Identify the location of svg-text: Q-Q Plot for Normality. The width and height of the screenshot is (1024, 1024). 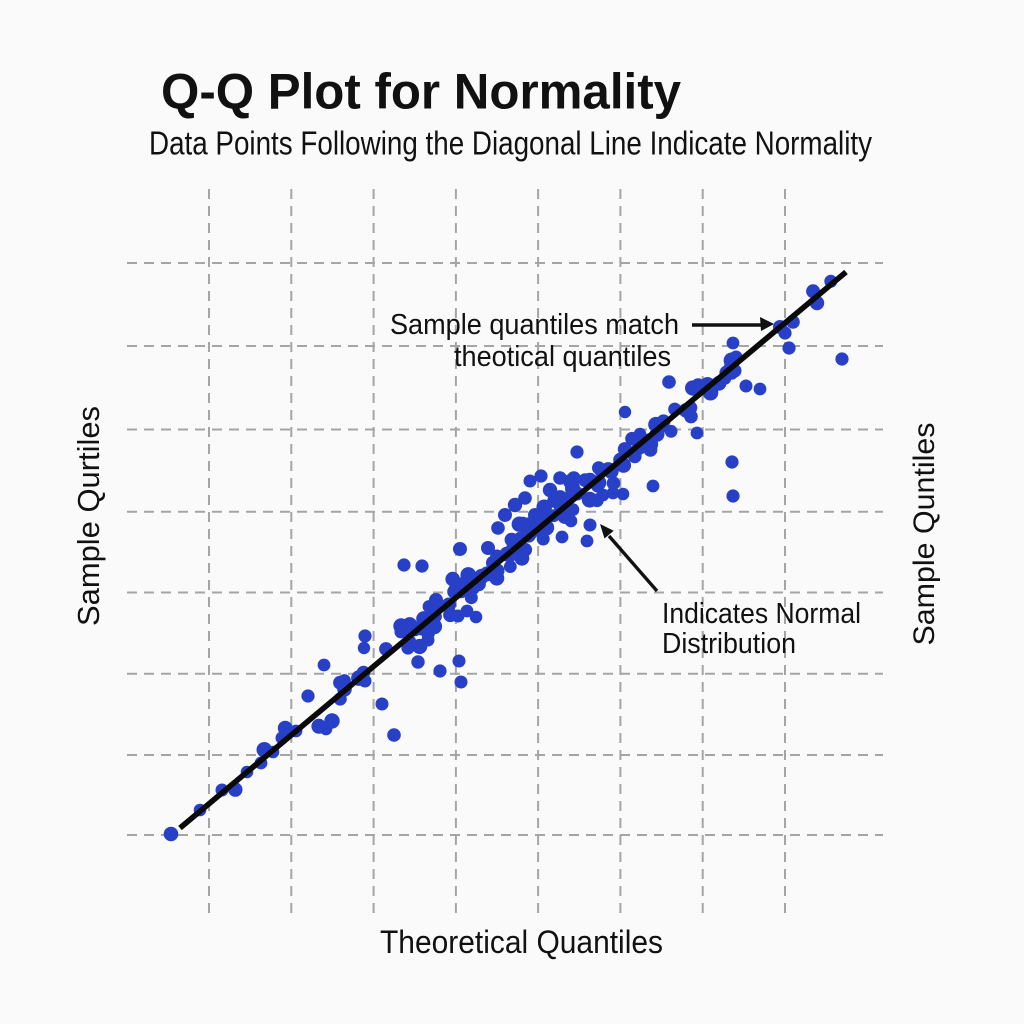
(421, 92).